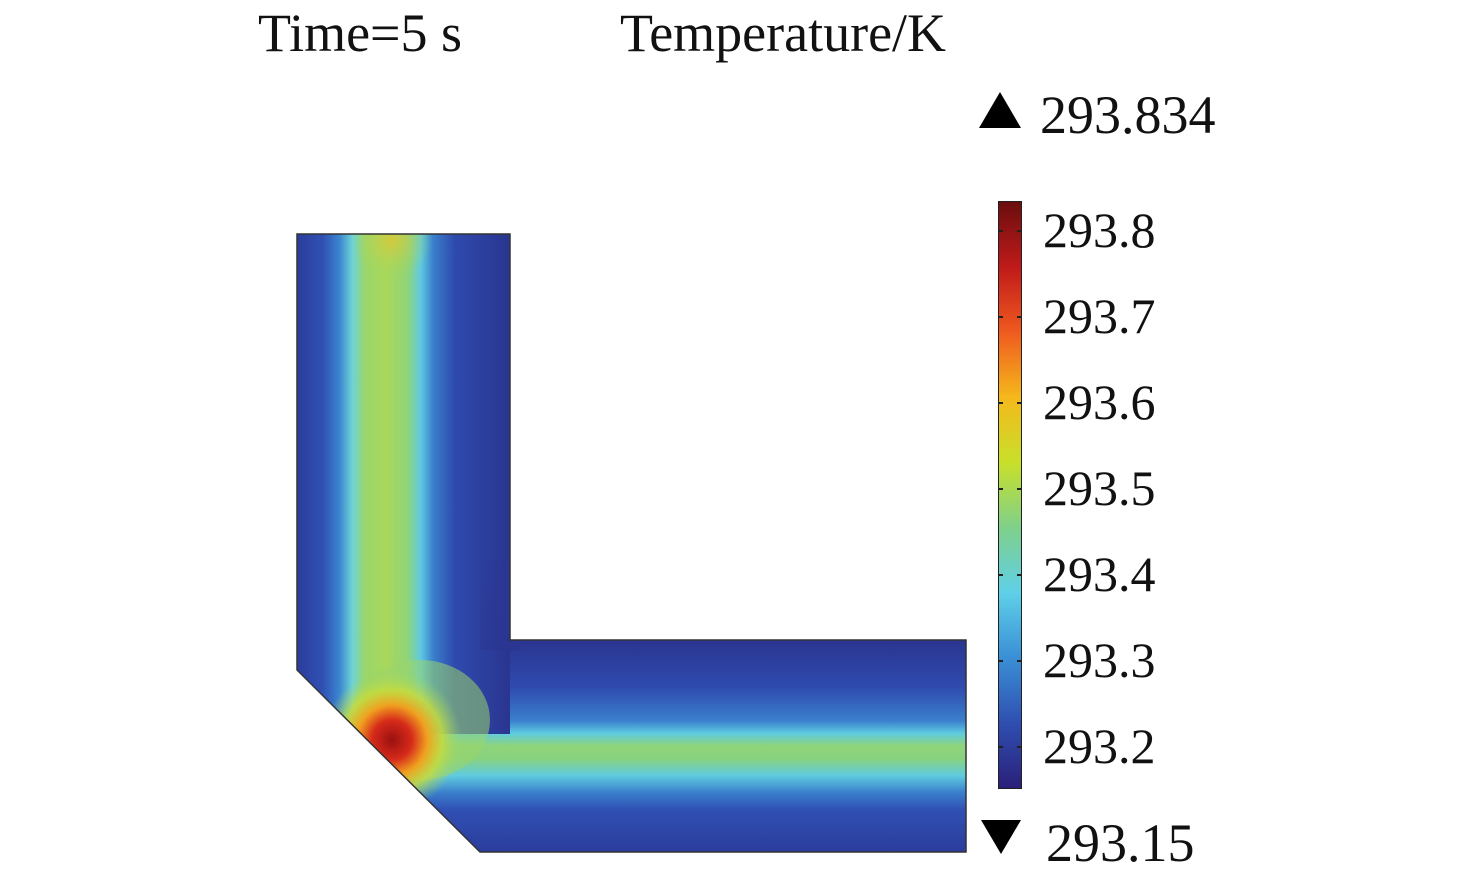 Image resolution: width=1476 pixels, height=891 pixels. What do you see at coordinates (1099, 746) in the screenshot?
I see `colorbar-tick-label: 293.2` at bounding box center [1099, 746].